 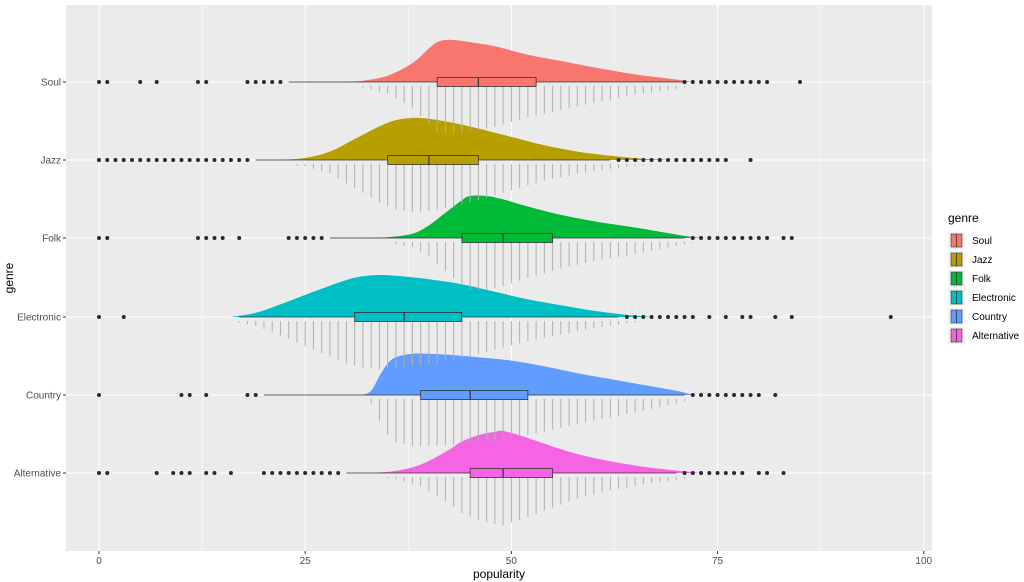 I want to click on box-alternative, so click(x=511, y=473).